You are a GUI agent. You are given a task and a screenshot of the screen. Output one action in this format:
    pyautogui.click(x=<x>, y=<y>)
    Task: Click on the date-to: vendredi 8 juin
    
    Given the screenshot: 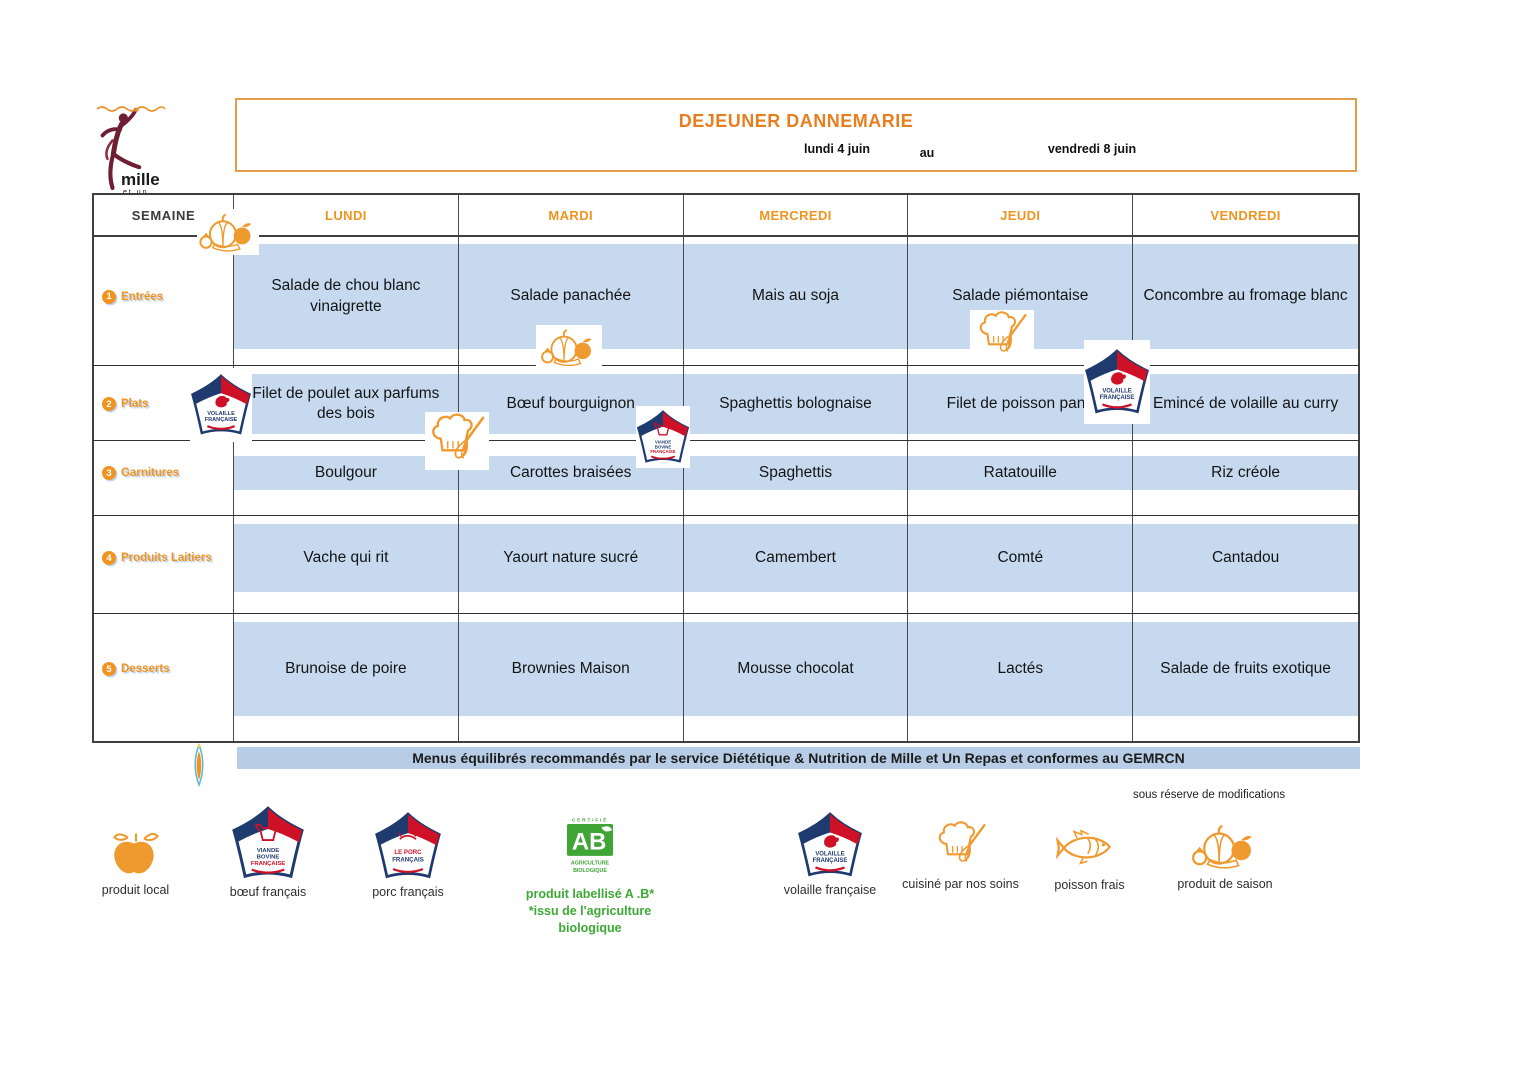 What is the action you would take?
    pyautogui.click(x=1092, y=149)
    